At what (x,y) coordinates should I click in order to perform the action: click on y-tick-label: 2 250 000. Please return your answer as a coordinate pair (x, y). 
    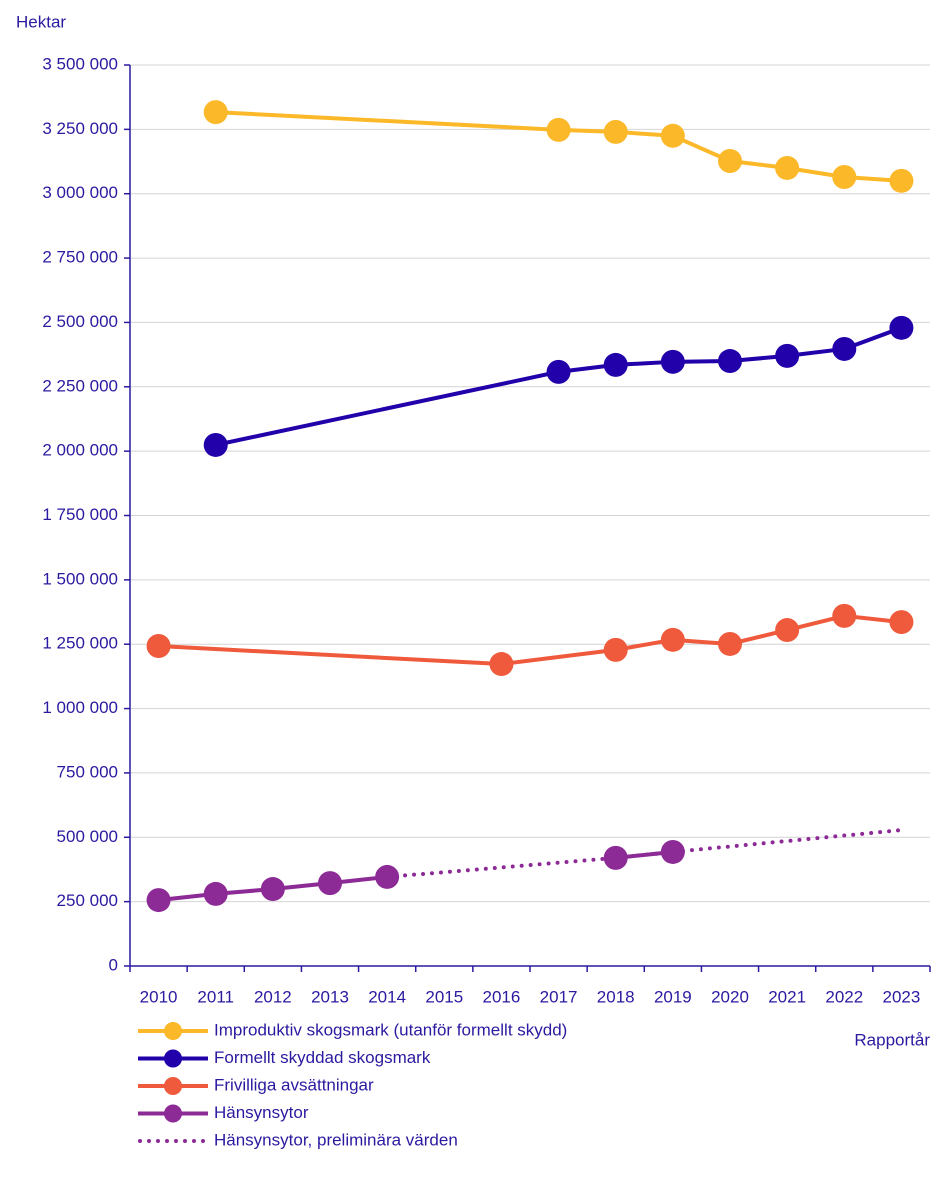
    Looking at the image, I should click on (80, 385).